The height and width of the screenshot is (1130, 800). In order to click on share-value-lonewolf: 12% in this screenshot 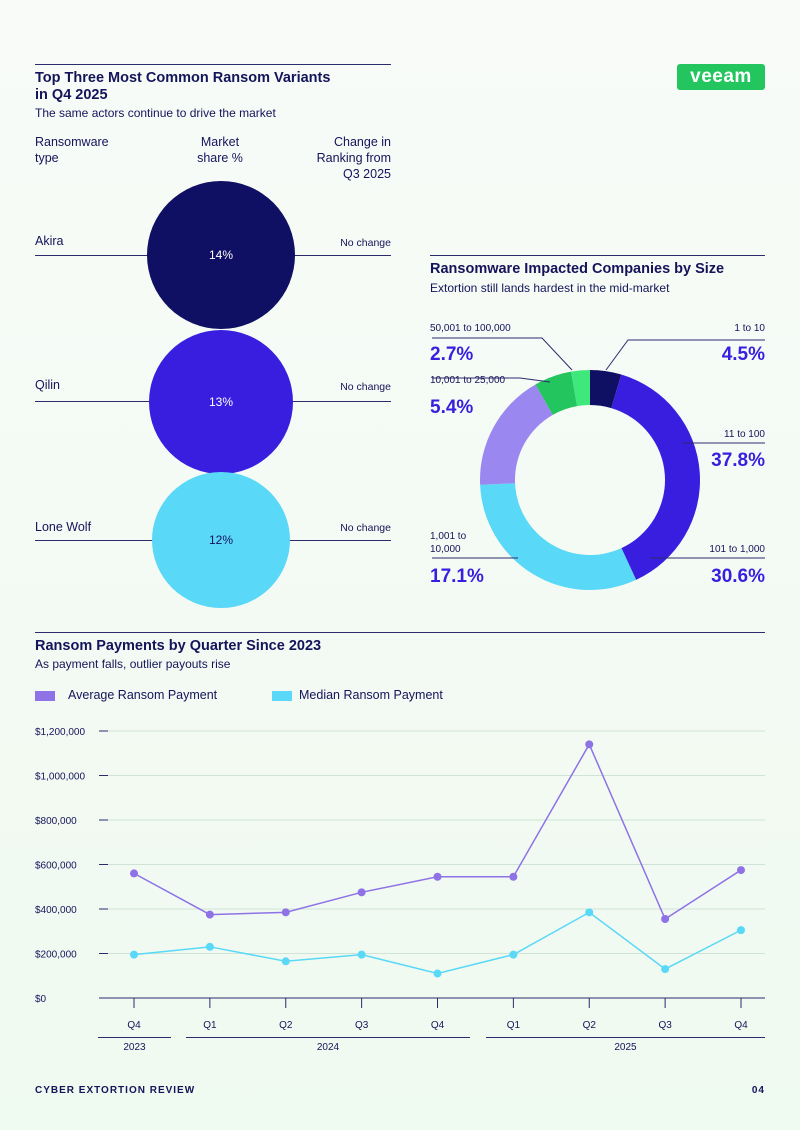, I will do `click(221, 540)`.